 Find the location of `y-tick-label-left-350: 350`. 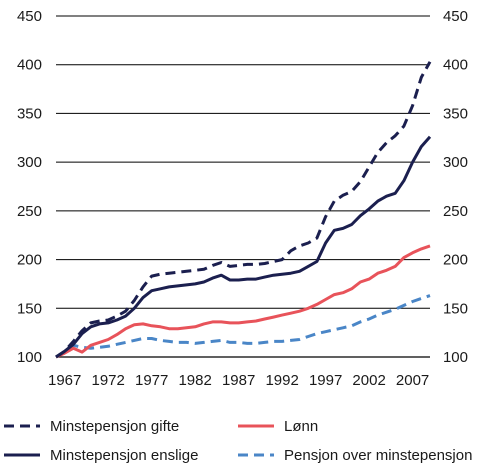

y-tick-label-left-350: 350 is located at coordinates (29, 113).